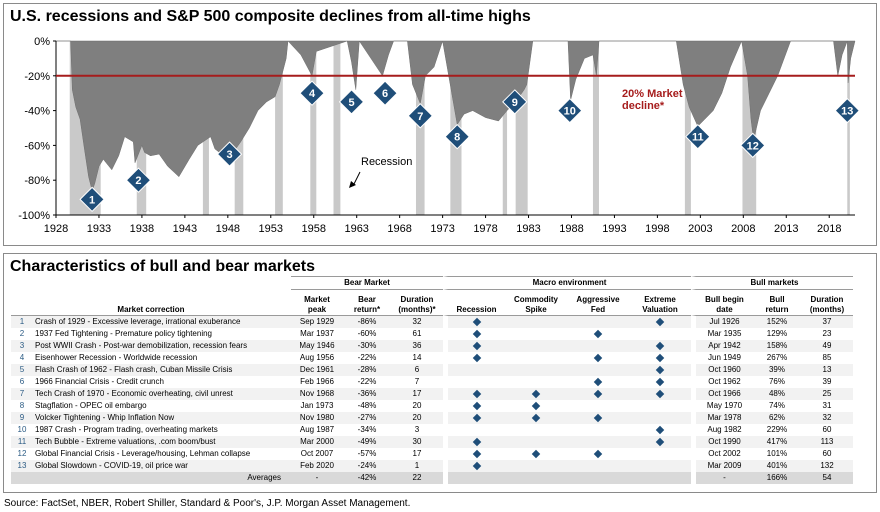  Describe the element at coordinates (185, 229) in the screenshot. I see `x-tick-label: 1943` at that location.